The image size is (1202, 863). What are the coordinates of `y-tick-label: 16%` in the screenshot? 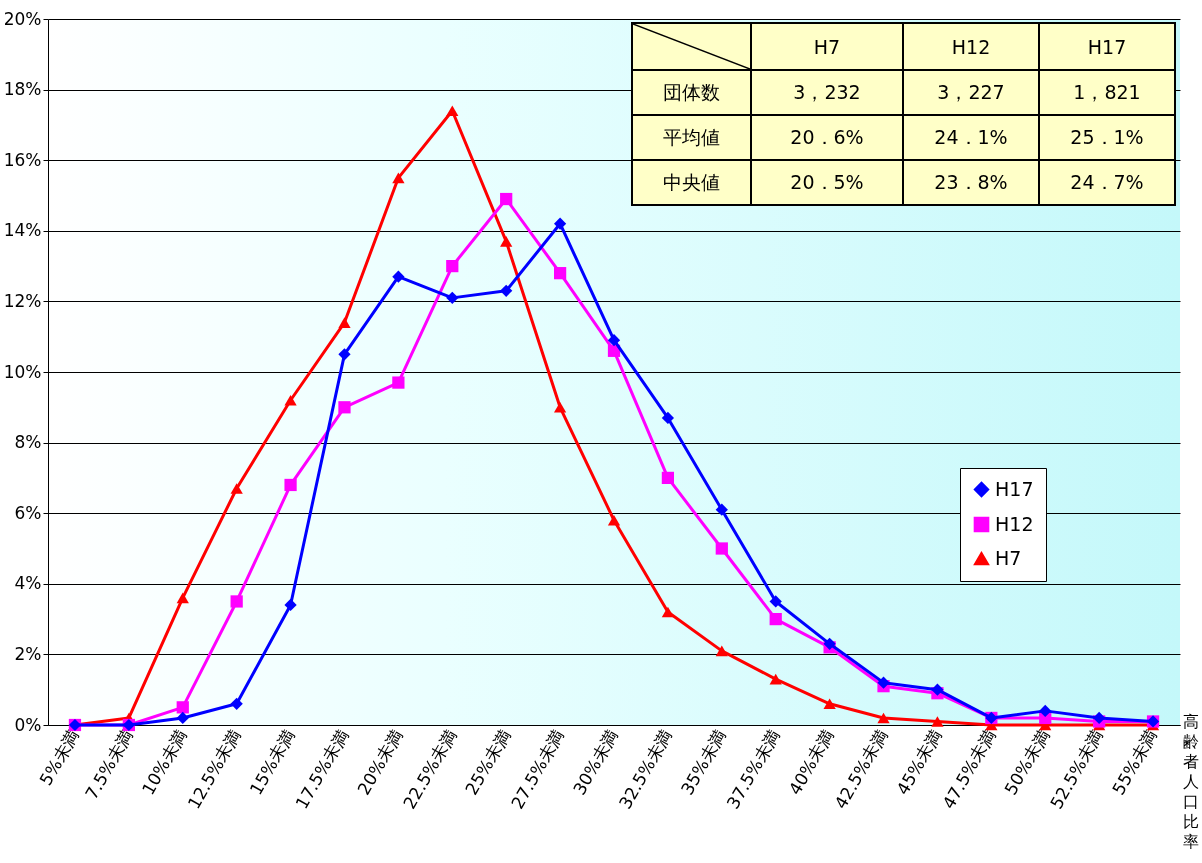 It's located at (22, 159).